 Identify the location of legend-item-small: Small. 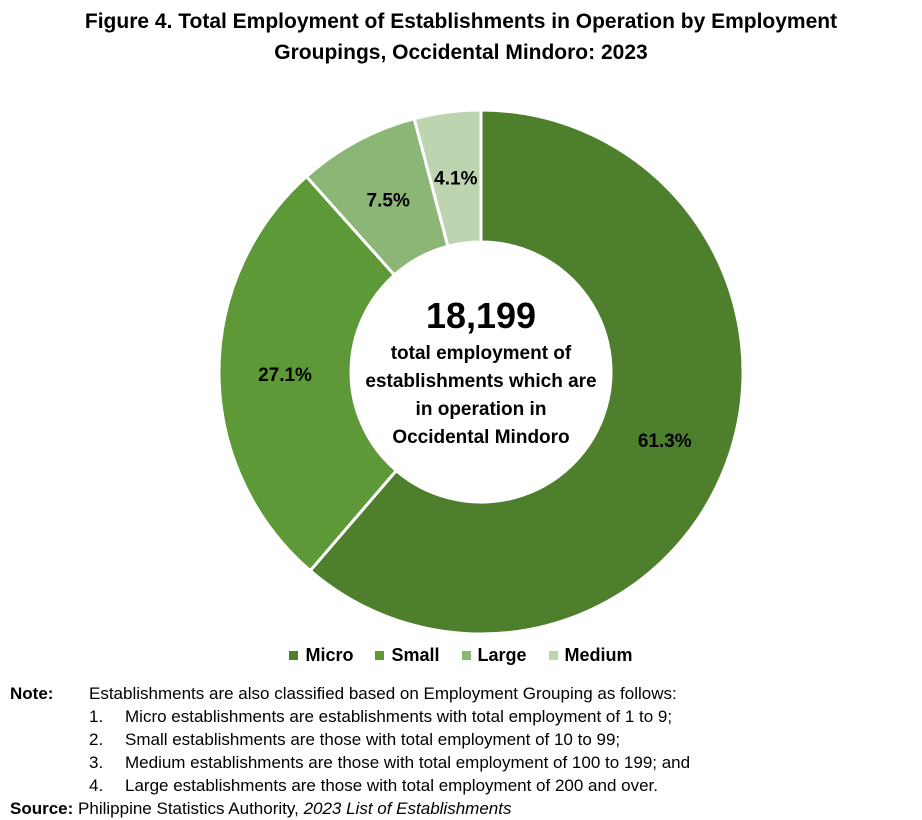
(407, 655).